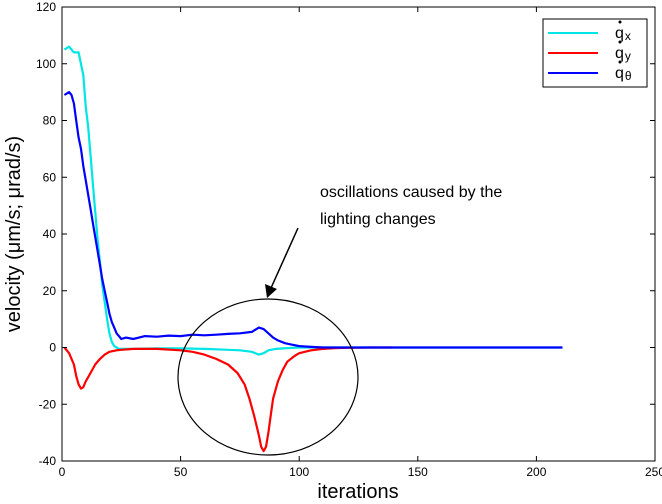 The width and height of the screenshot is (662, 504). Describe the element at coordinates (52, 348) in the screenshot. I see `y-tick-label: 0` at that location.